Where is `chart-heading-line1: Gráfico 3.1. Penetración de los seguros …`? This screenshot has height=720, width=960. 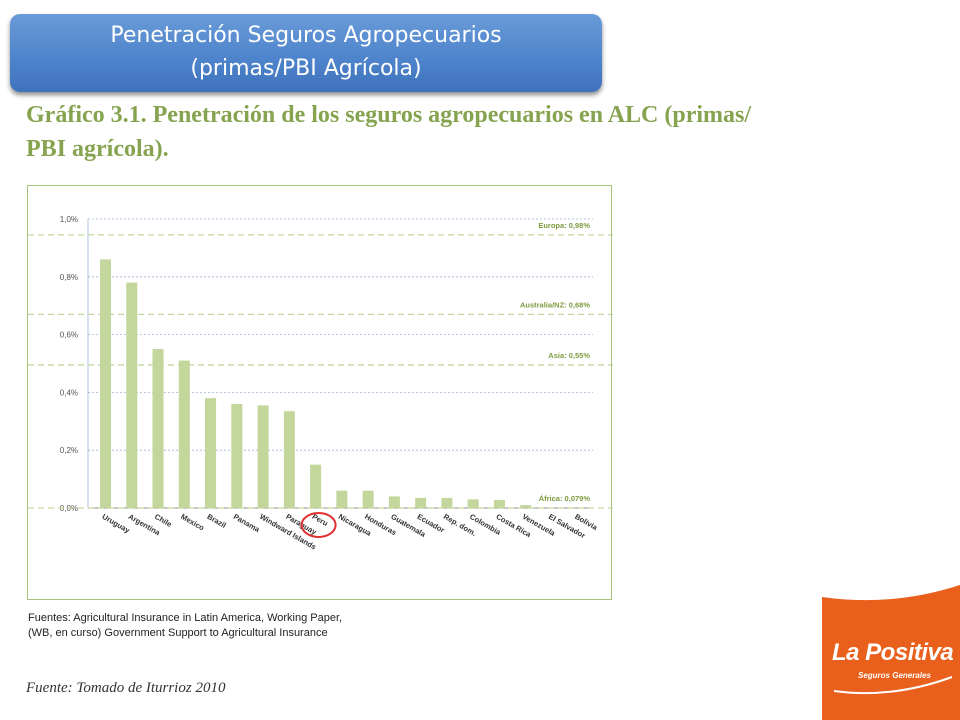 chart-heading-line1: Gráfico 3.1. Penetración de los seguros … is located at coordinates (389, 115).